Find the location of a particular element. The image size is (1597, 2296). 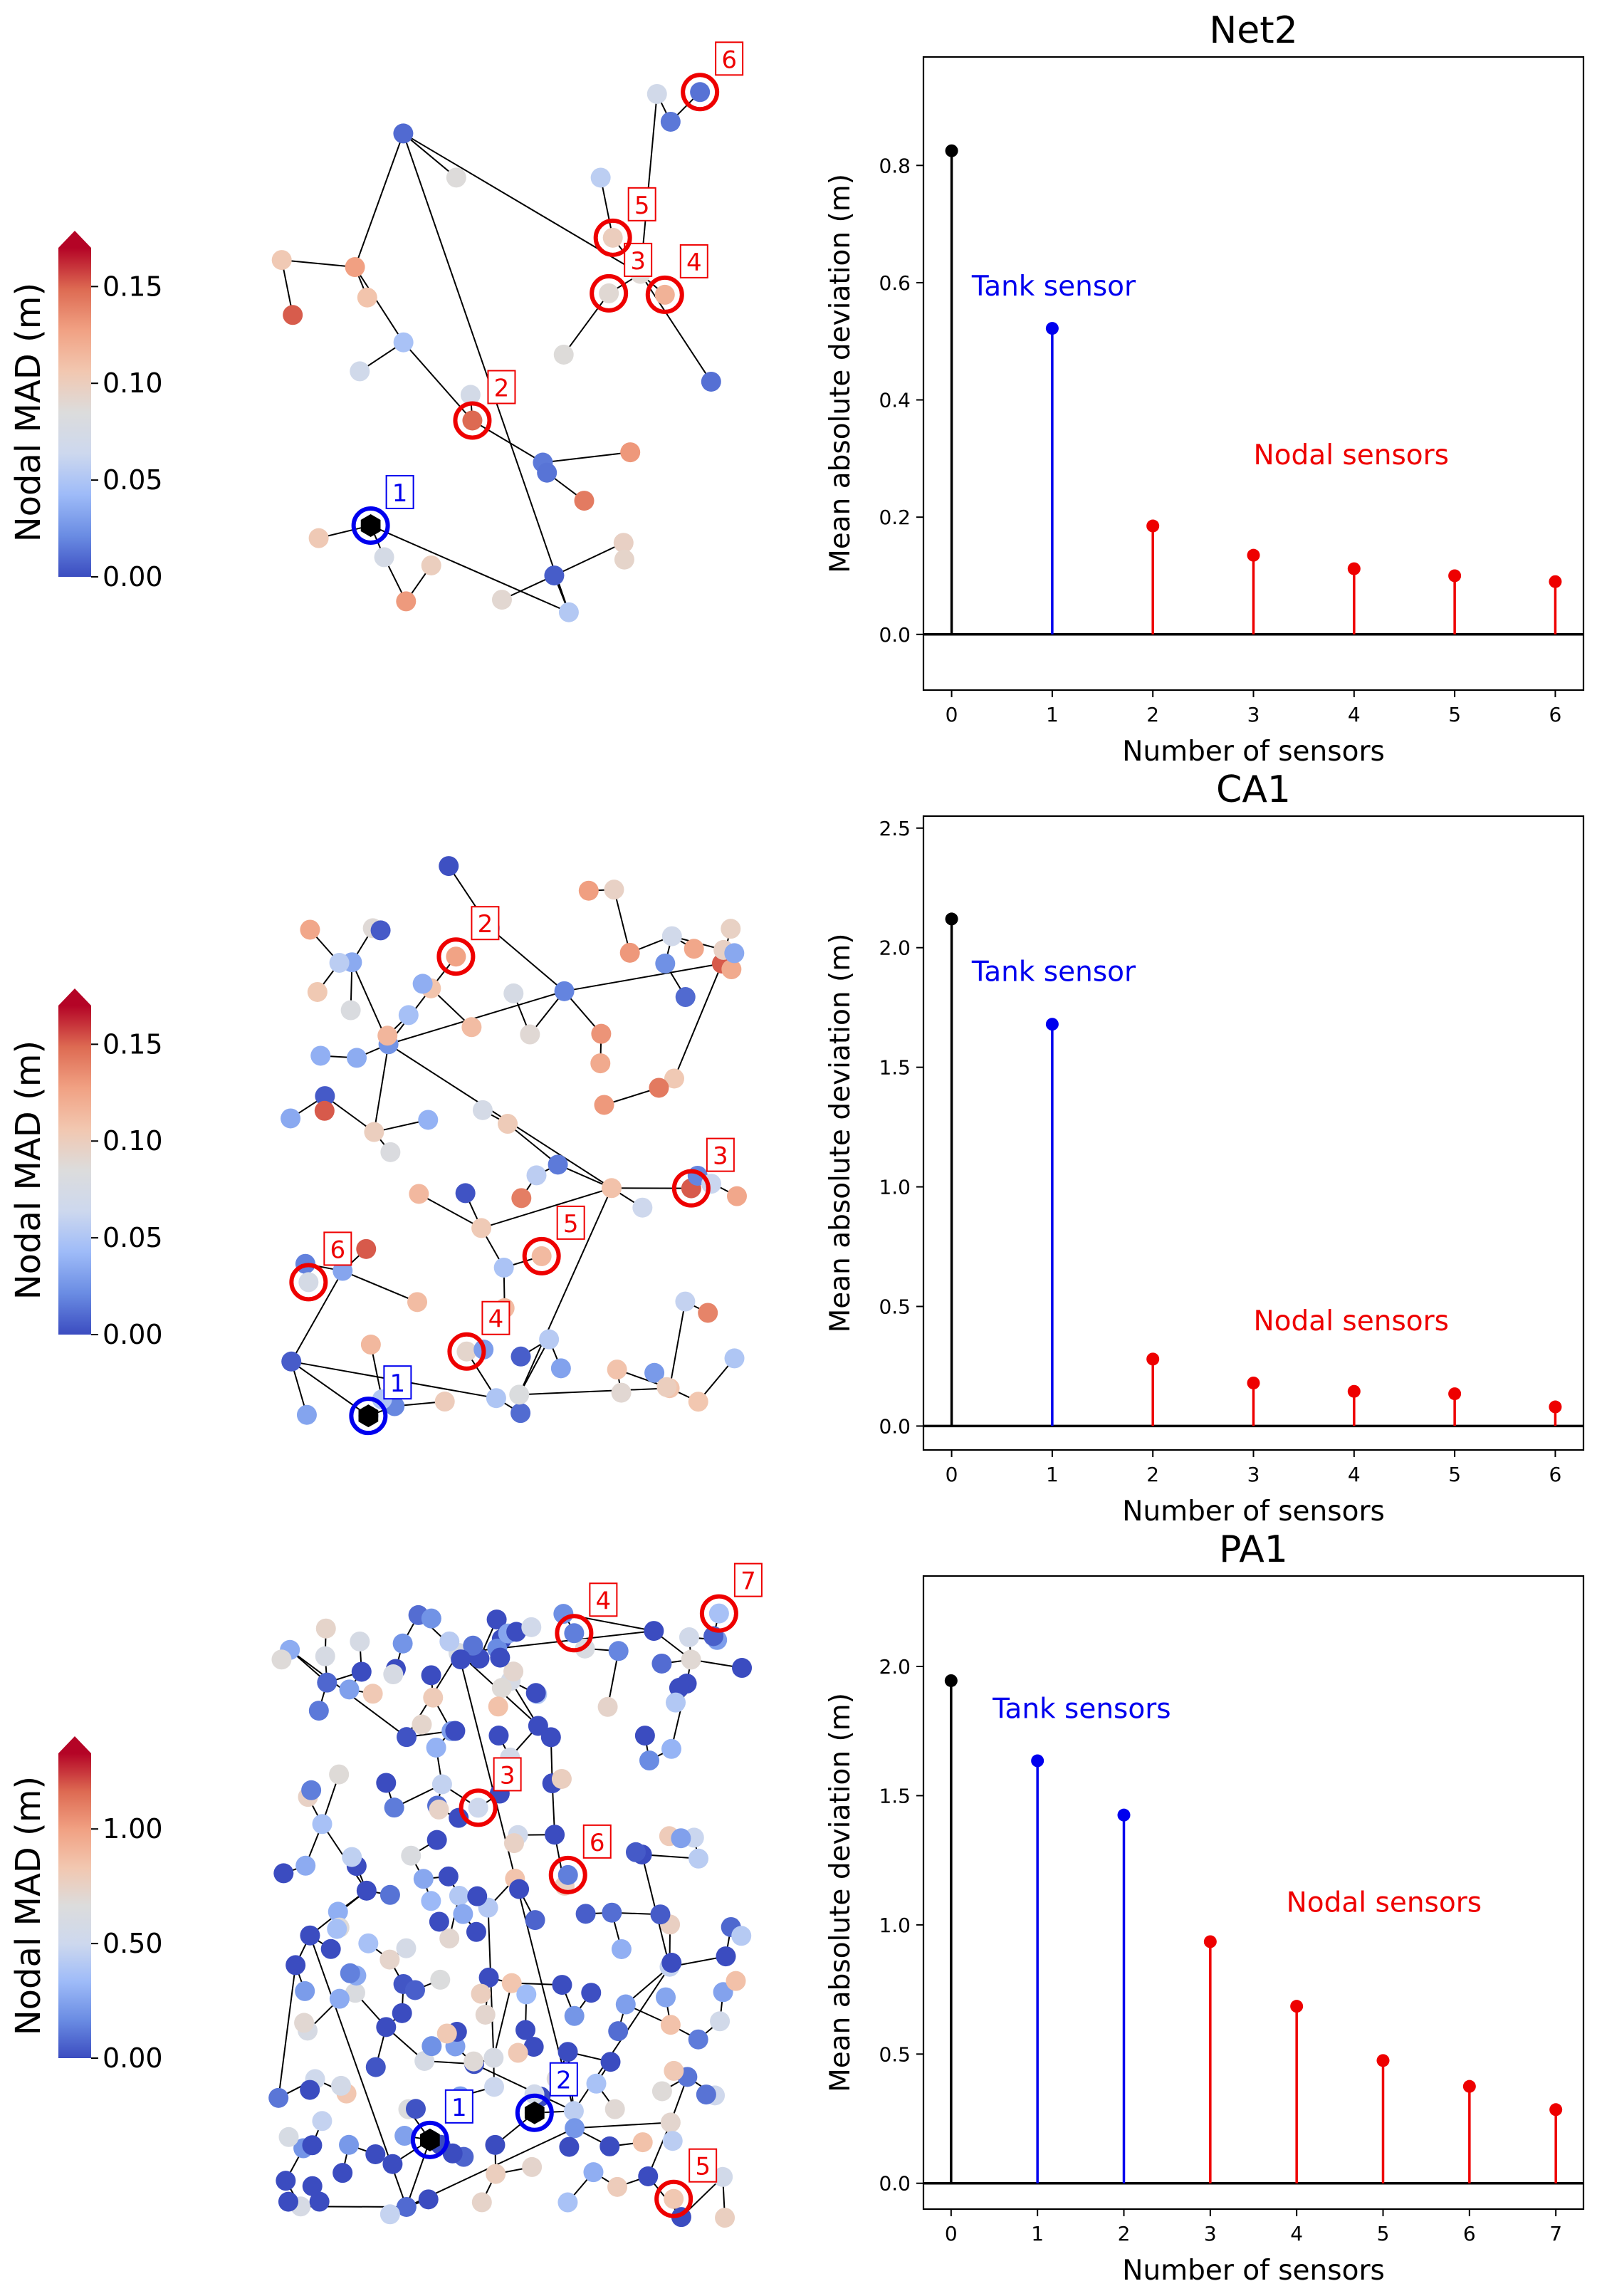

sensor-label: 4 is located at coordinates (604, 1601).